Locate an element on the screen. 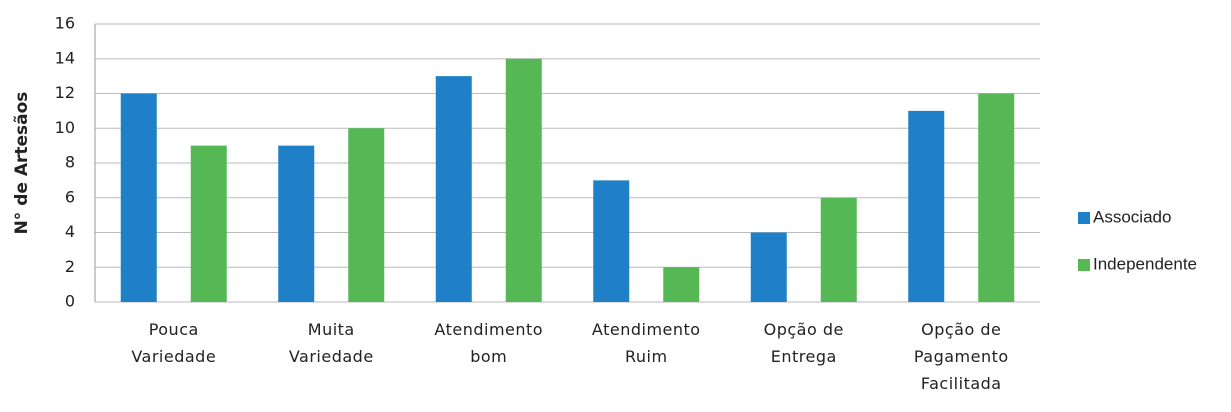 The image size is (1231, 412). y-tick-label: 2 is located at coordinates (70, 266).